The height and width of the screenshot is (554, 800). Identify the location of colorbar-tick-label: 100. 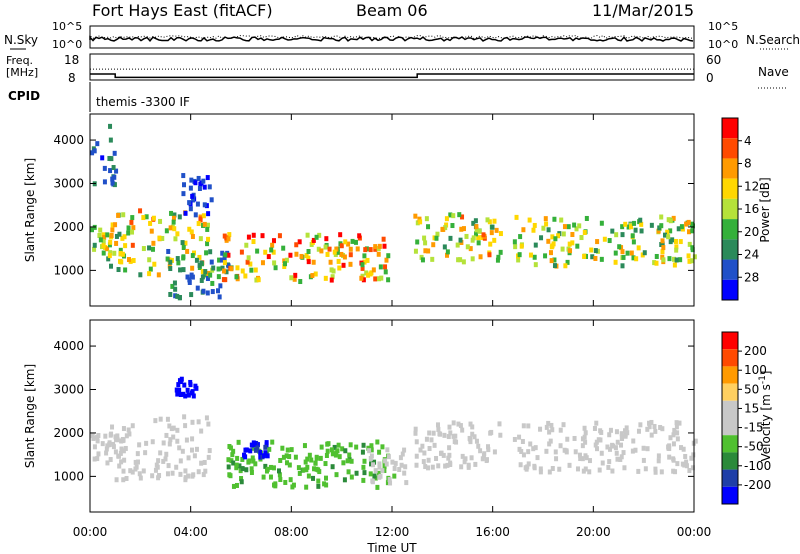
(755, 370).